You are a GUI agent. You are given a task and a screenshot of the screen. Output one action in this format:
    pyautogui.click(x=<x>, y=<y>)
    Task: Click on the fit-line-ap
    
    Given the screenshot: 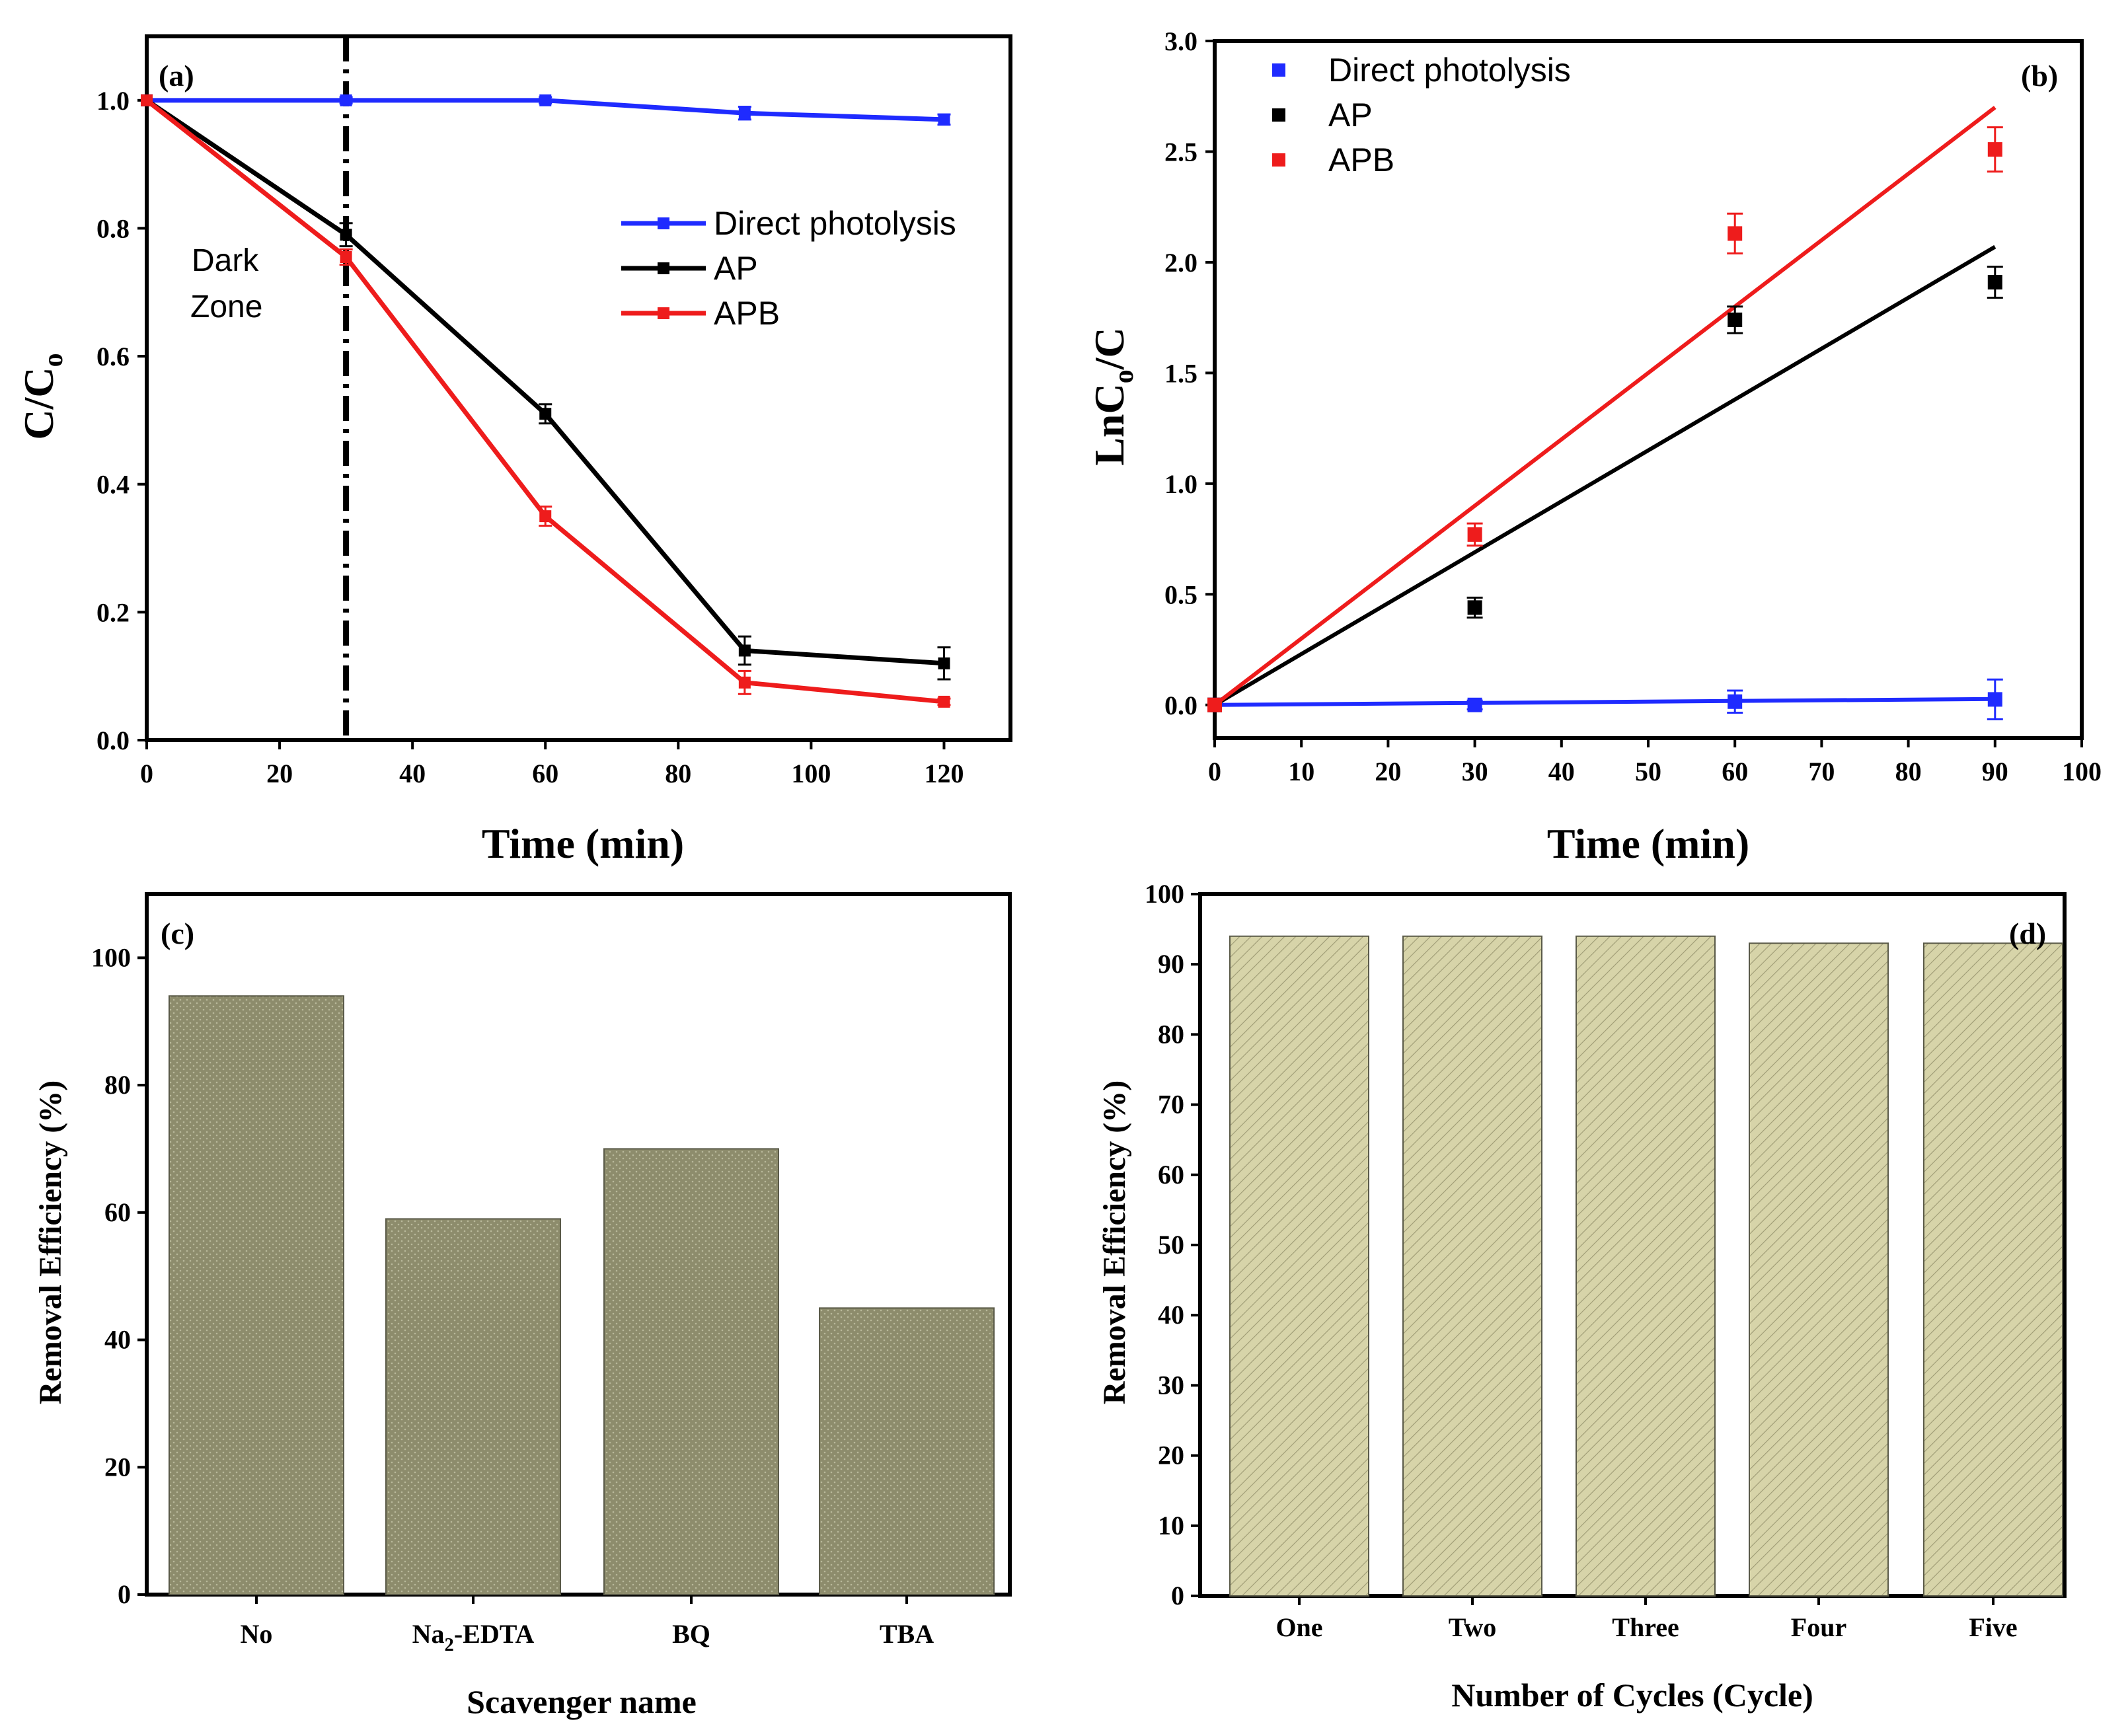 What is the action you would take?
    pyautogui.click(x=1604, y=476)
    